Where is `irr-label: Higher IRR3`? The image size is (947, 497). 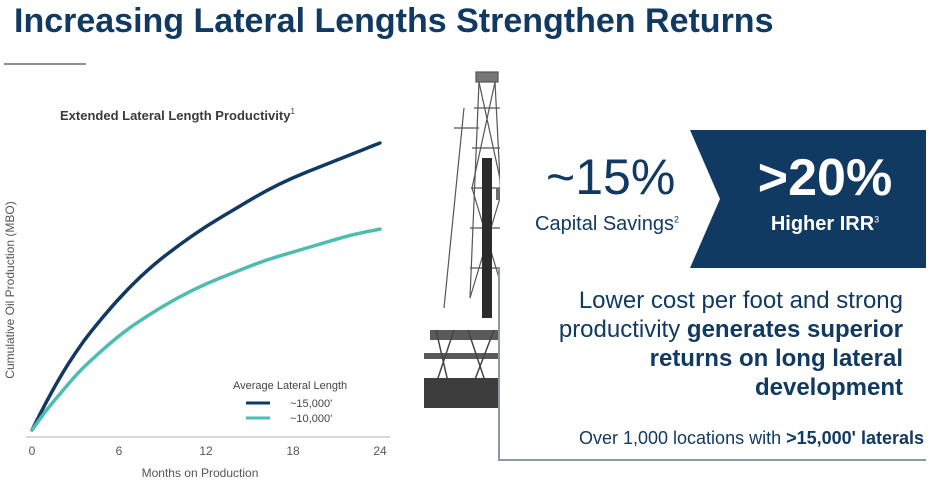
irr-label: Higher IRR3 is located at coordinates (825, 224).